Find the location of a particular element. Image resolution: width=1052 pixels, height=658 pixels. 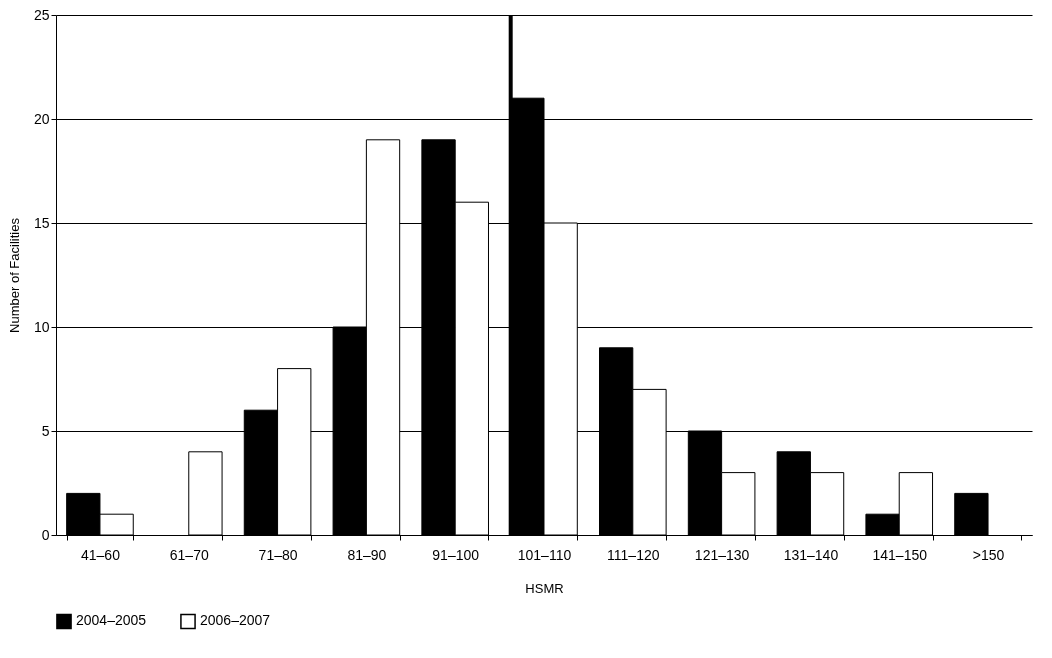

y-tick-label: 15 is located at coordinates (41, 222).